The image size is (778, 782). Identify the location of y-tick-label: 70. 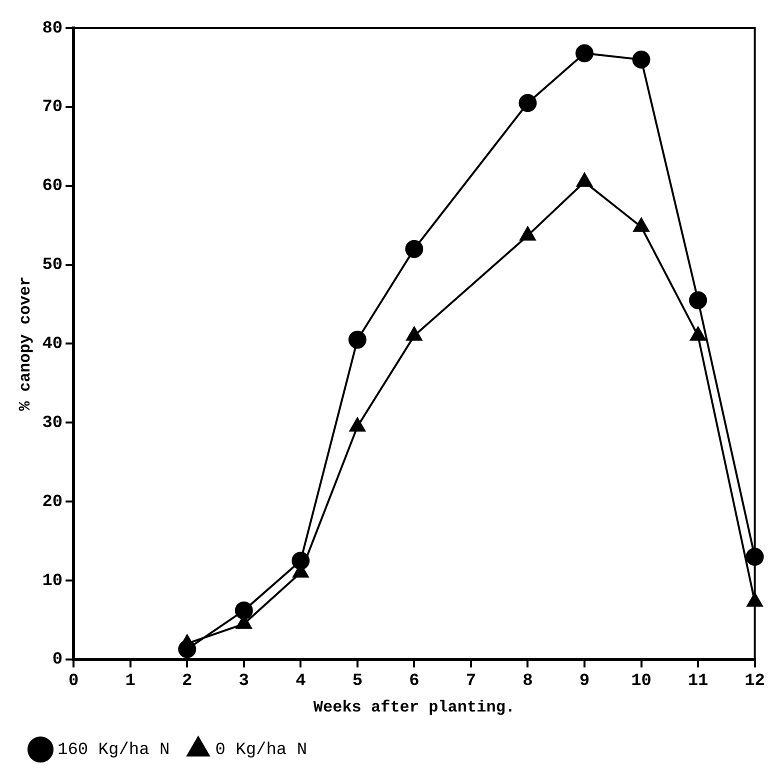
(52, 108).